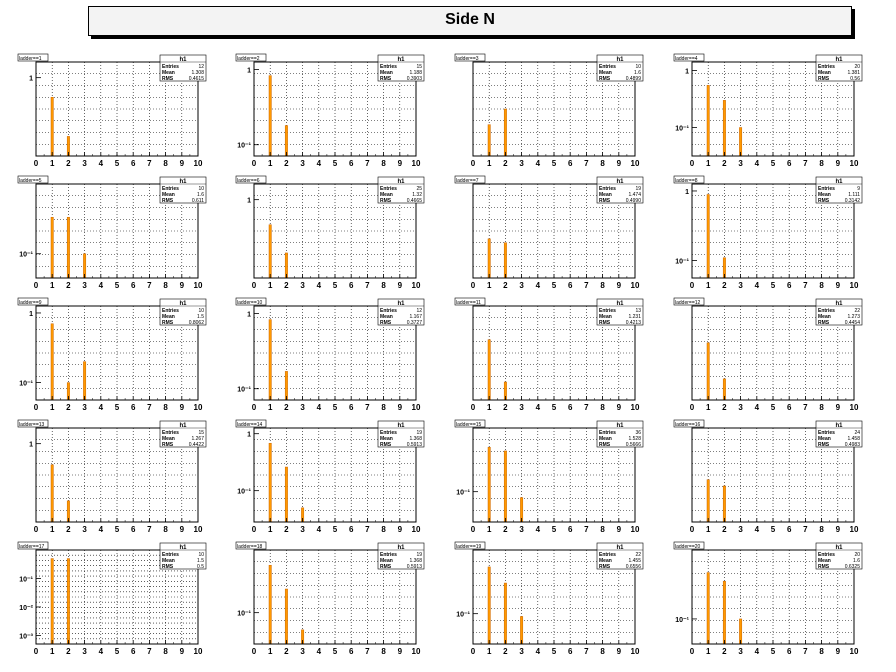 The width and height of the screenshot is (896, 672). What do you see at coordinates (30, 181) in the screenshot?
I see `panel-title: ladder==5` at bounding box center [30, 181].